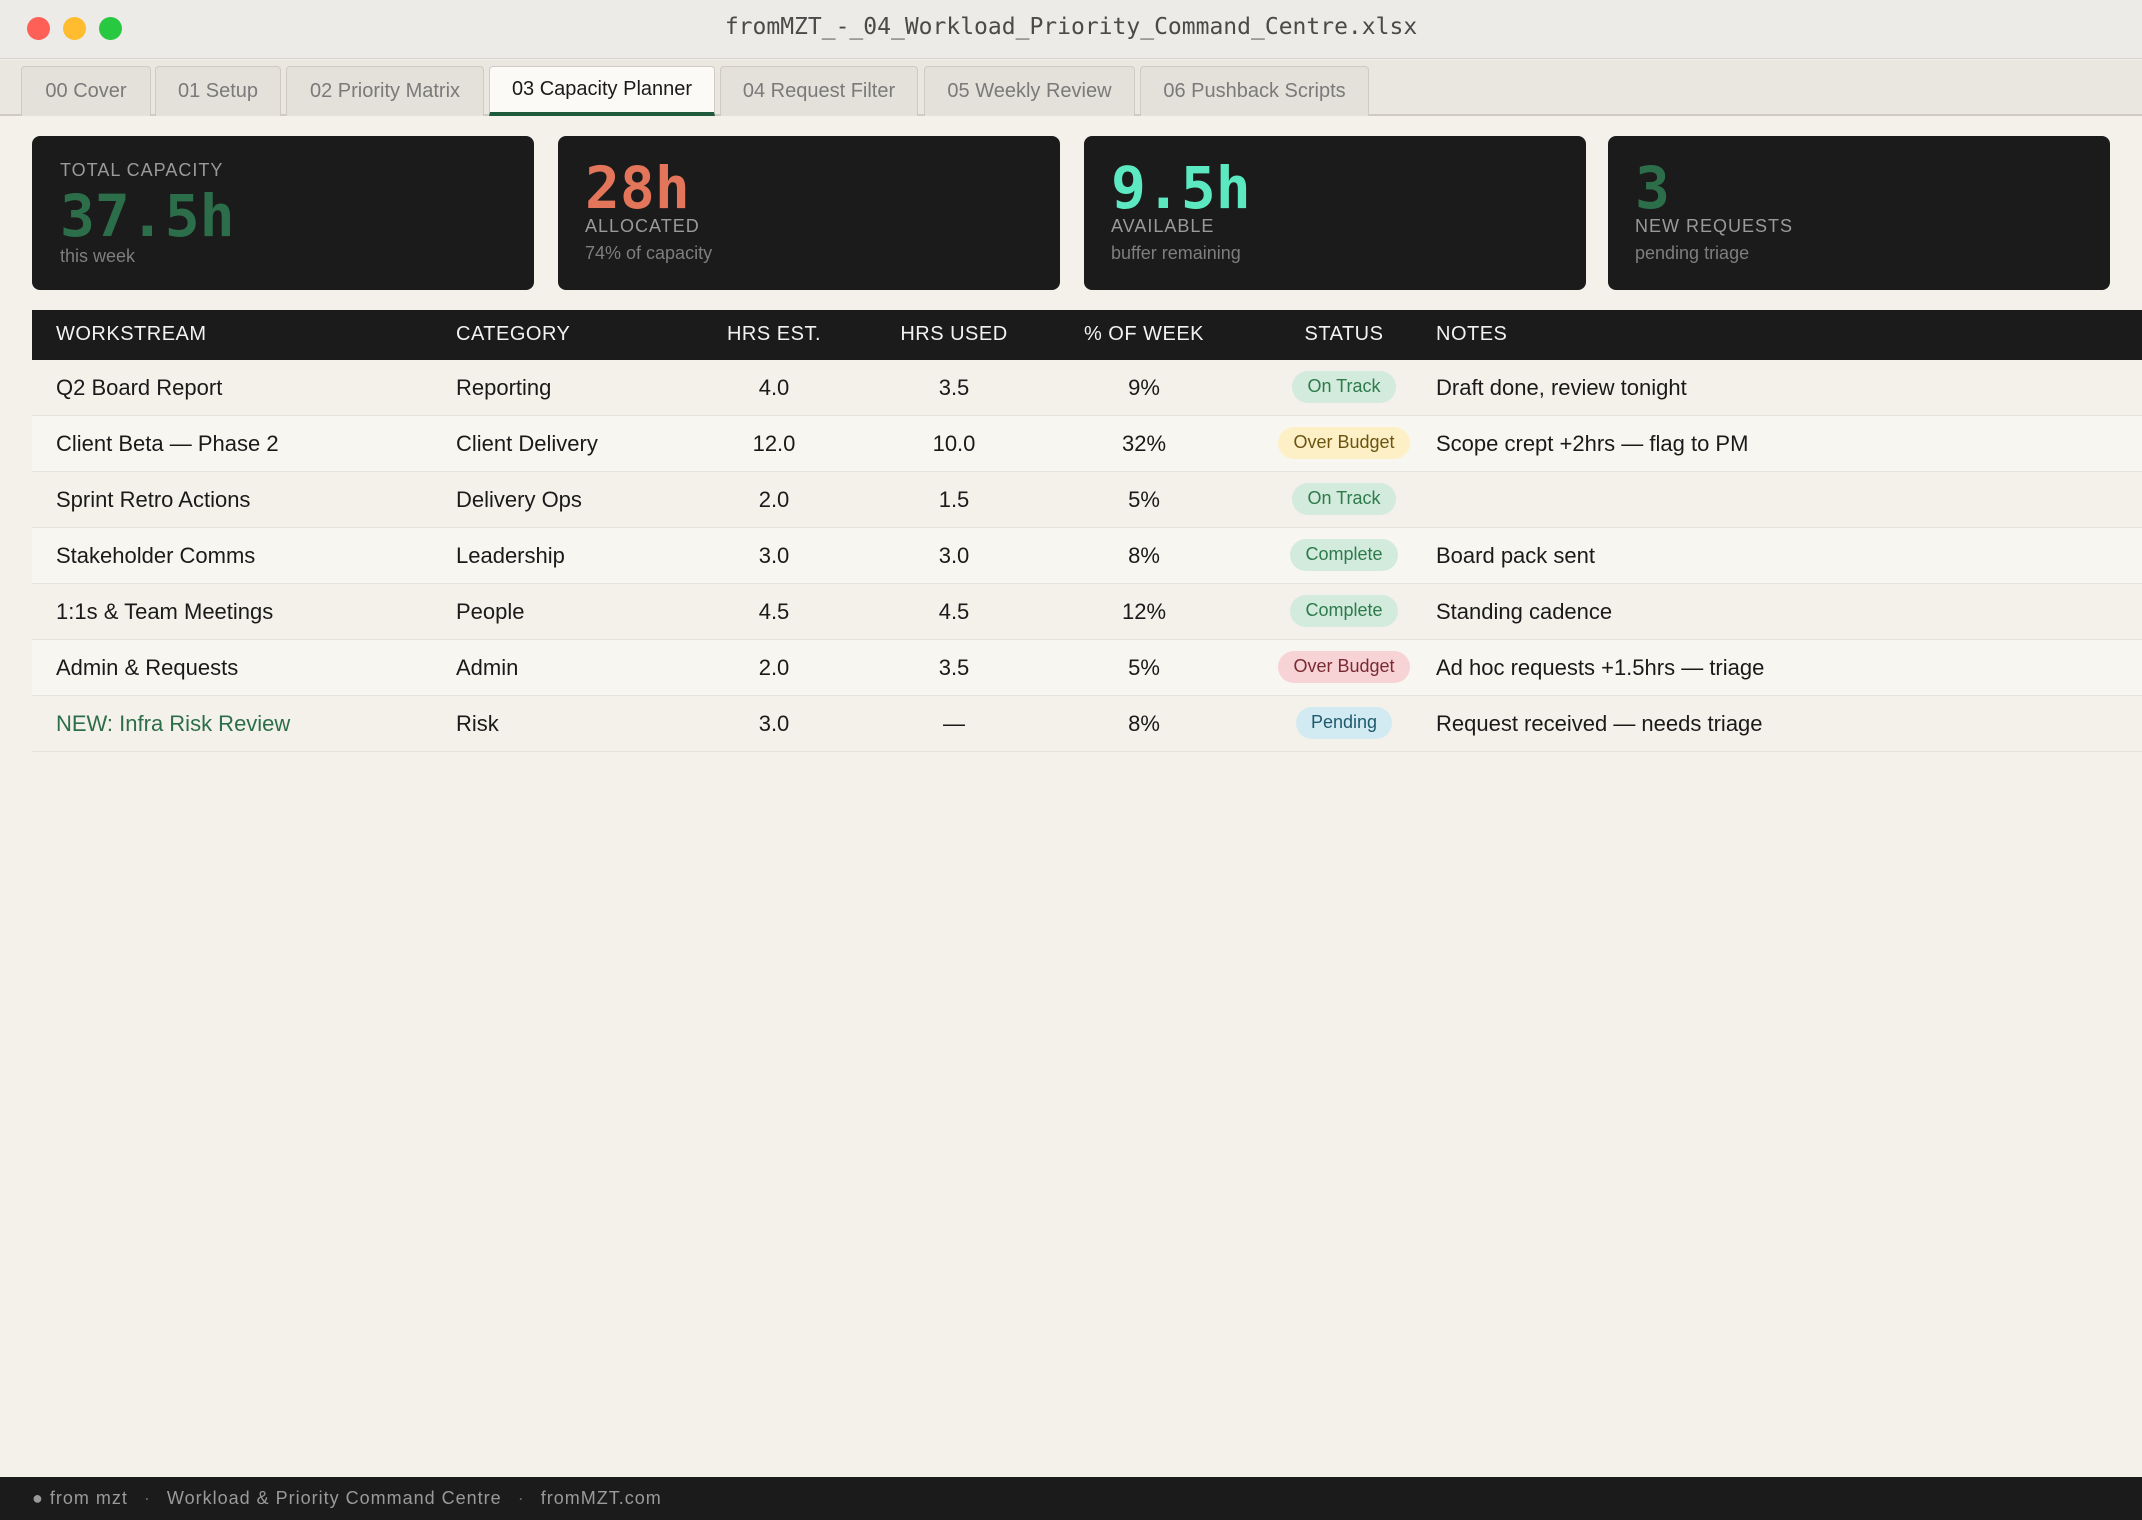 The image size is (2142, 1520). I want to click on column-header-pct-week: % OF WEEK, so click(1144, 334).